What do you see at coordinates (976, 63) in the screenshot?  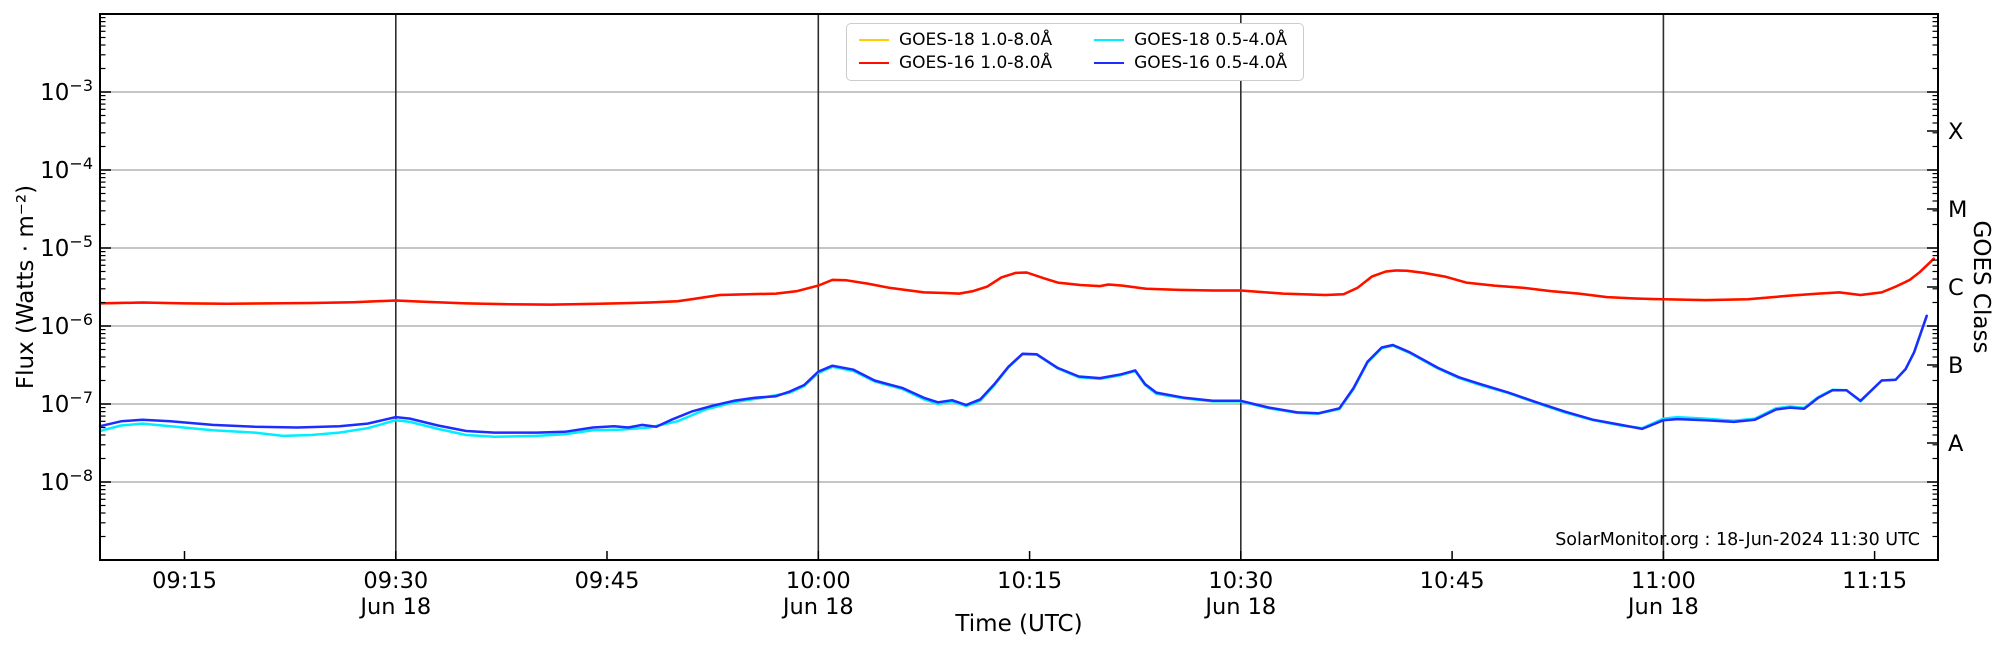 I see `legend-entry-label: GOES-16 1.0-8.0Å` at bounding box center [976, 63].